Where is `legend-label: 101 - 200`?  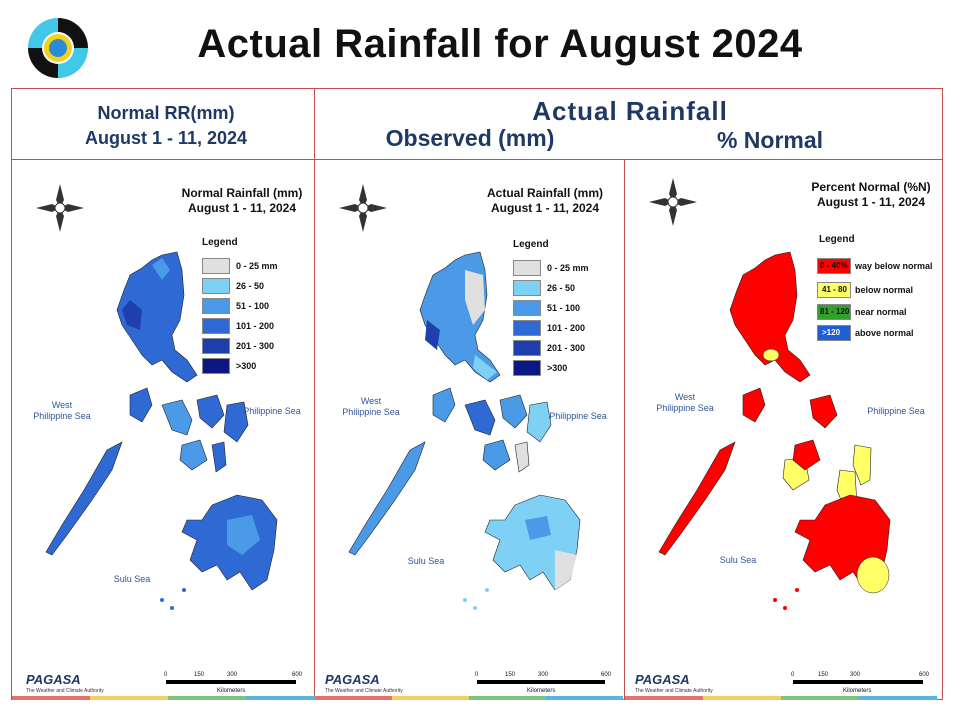
legend-label: 101 - 200 is located at coordinates (566, 328).